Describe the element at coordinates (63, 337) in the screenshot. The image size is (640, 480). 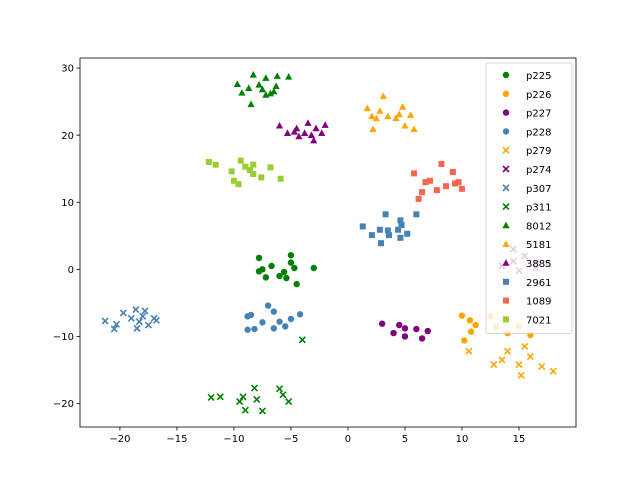
I see `y-tick-label: −10` at that location.